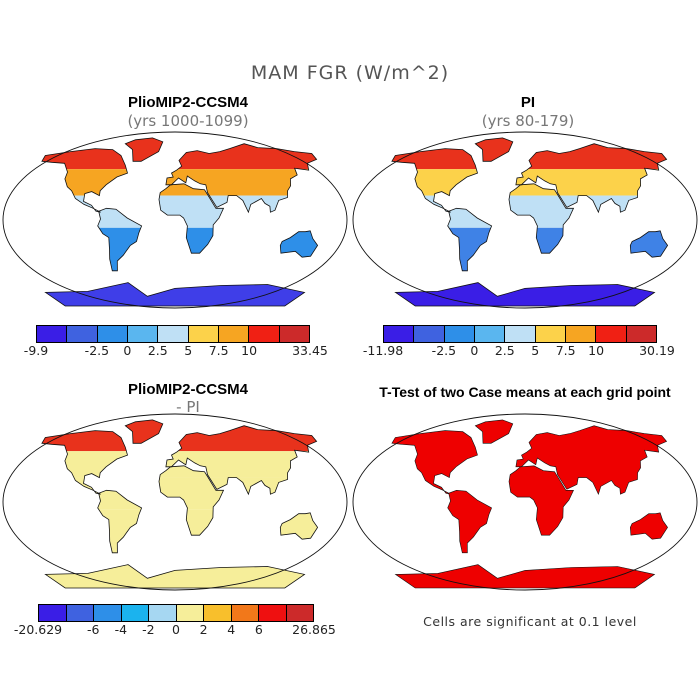  I want to click on map-diff-north-america-outline, so click(84, 462).